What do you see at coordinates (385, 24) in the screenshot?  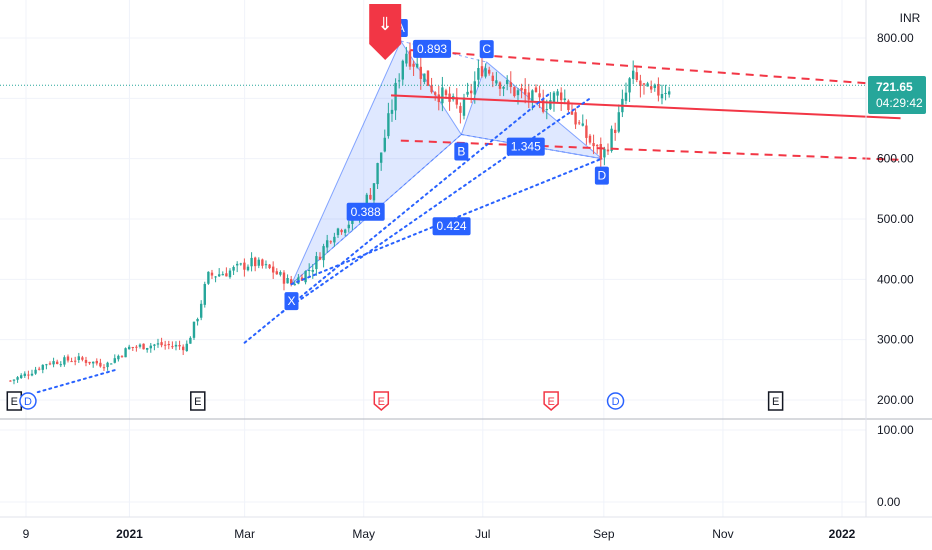 I see `down-arrow-icon: ⇓` at bounding box center [385, 24].